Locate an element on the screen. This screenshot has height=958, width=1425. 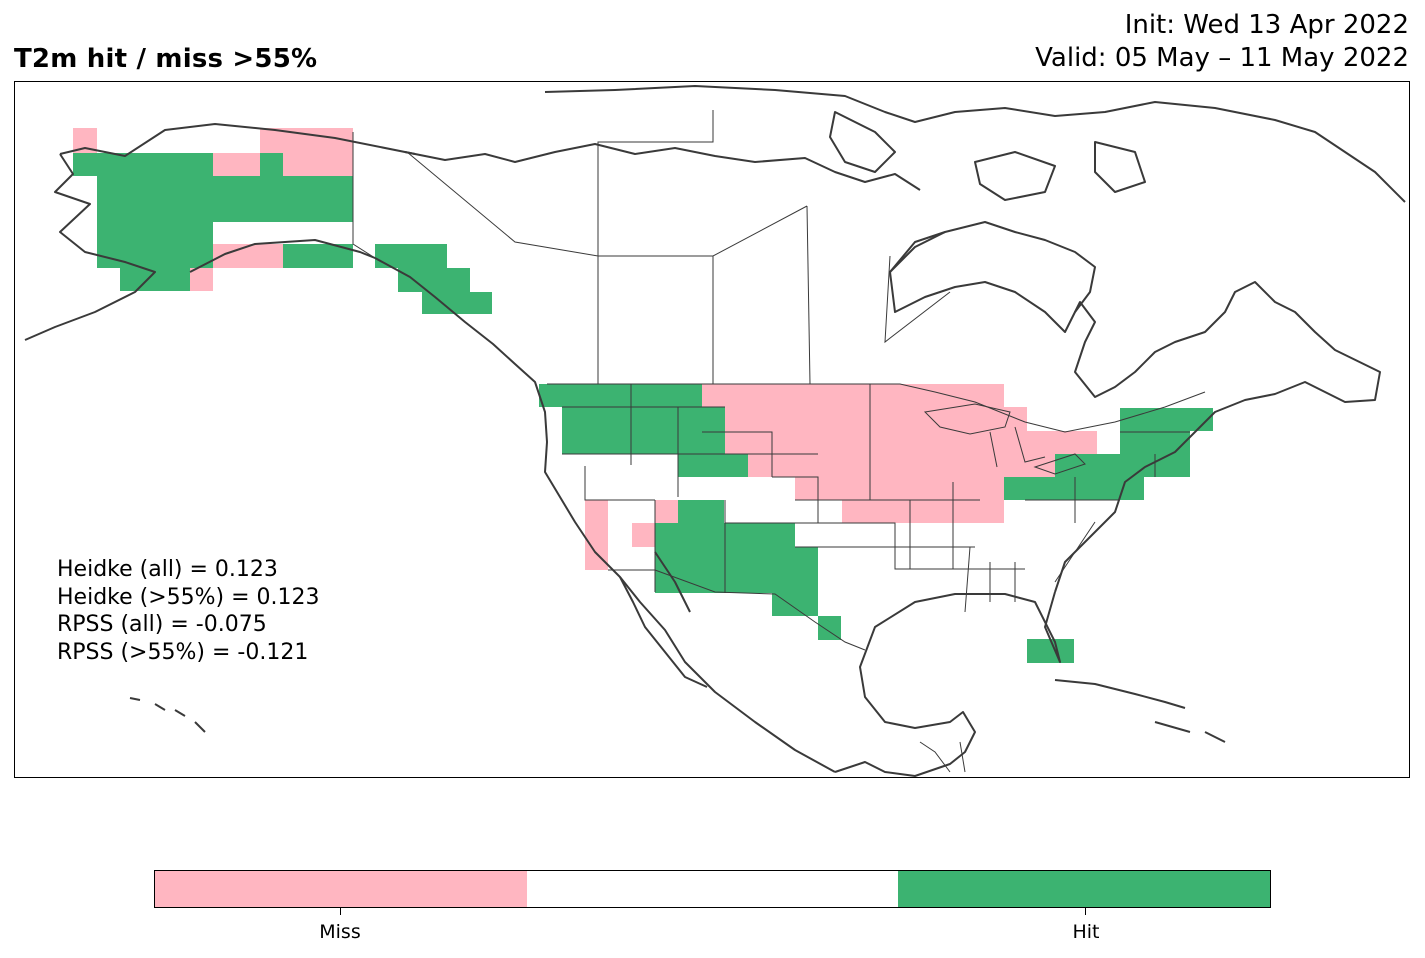
atlantic-coast is located at coordinates (1135, 412).